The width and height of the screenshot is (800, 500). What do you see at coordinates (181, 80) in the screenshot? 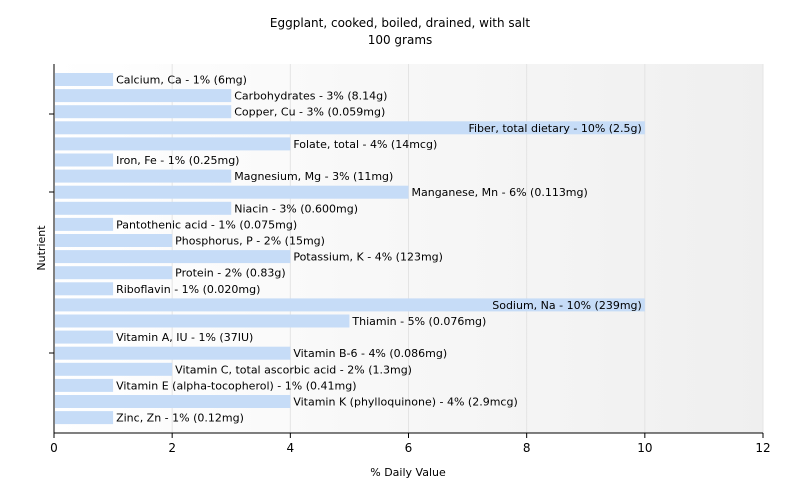
I see `bar-label: Calcium, Ca - 1% (6mg)` at bounding box center [181, 80].